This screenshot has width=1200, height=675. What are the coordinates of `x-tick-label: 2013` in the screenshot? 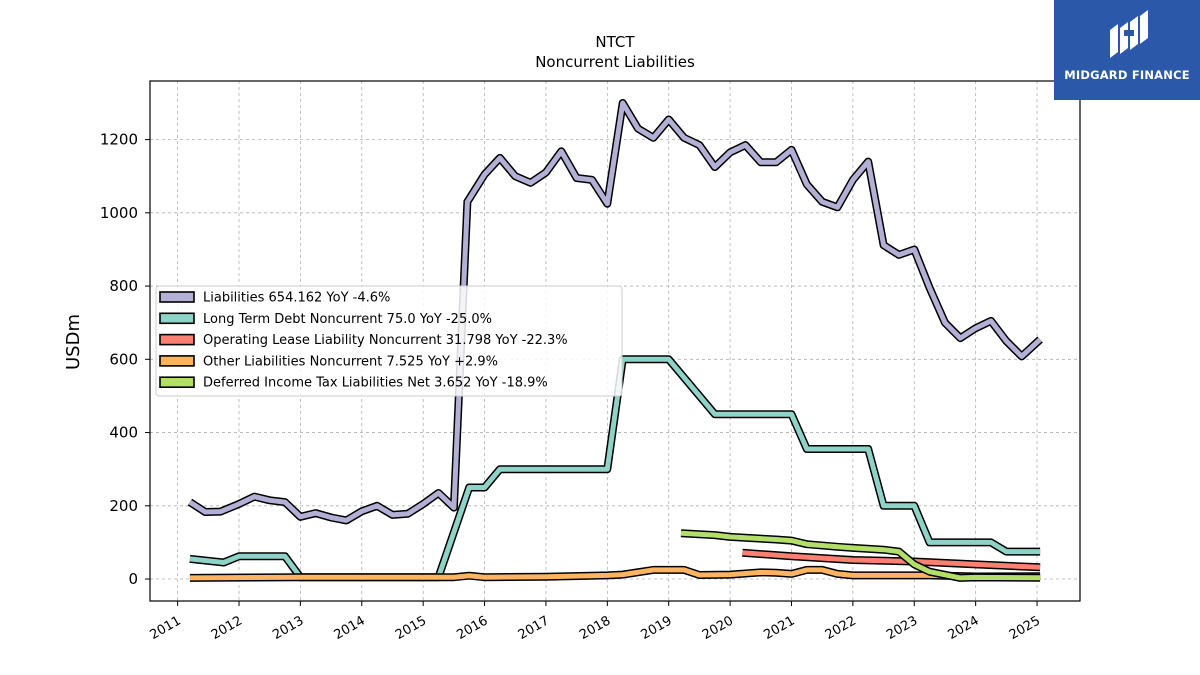 It's located at (288, 628).